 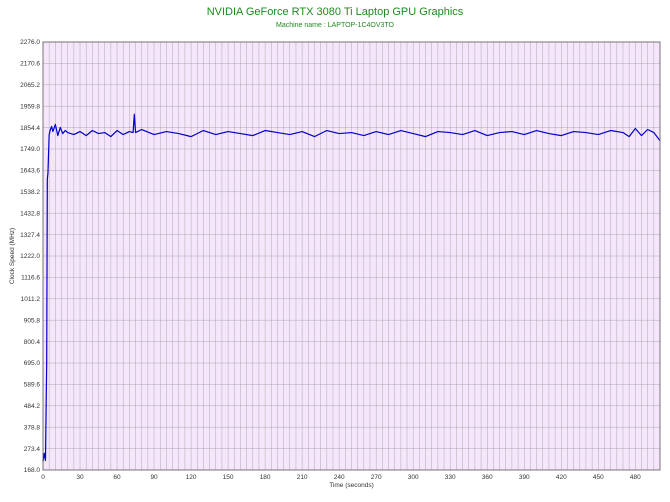 What do you see at coordinates (80, 477) in the screenshot?
I see `x-tick-label: 30` at bounding box center [80, 477].